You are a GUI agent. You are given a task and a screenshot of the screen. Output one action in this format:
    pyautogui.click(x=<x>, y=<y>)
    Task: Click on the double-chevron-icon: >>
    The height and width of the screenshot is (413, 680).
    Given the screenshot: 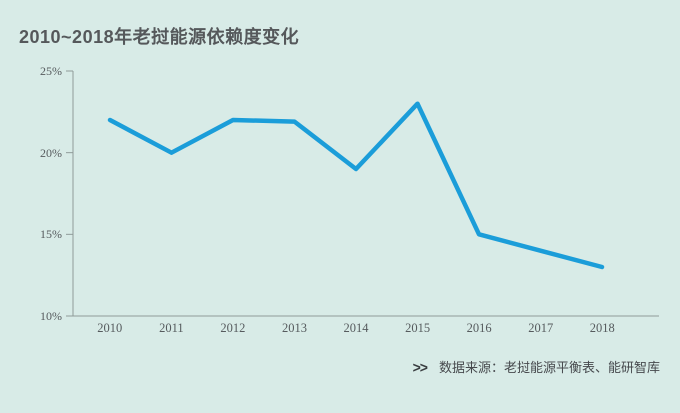 What is the action you would take?
    pyautogui.click(x=420, y=366)
    